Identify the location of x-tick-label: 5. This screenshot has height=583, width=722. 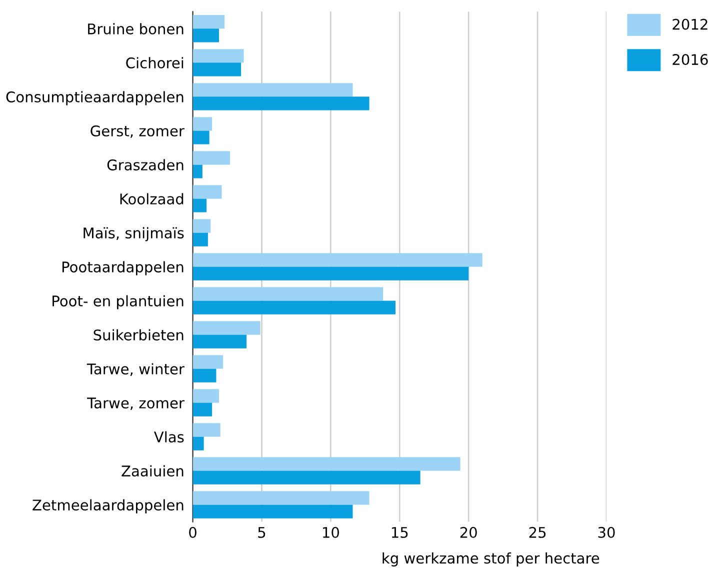
(262, 532).